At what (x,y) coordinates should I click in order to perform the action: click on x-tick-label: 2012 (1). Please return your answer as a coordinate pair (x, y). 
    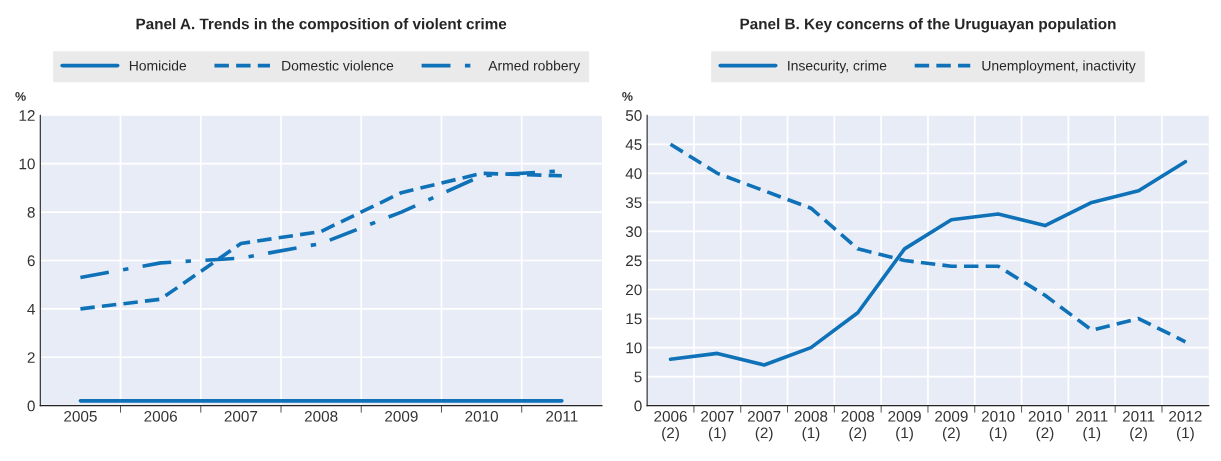
    Looking at the image, I should click on (1185, 426).